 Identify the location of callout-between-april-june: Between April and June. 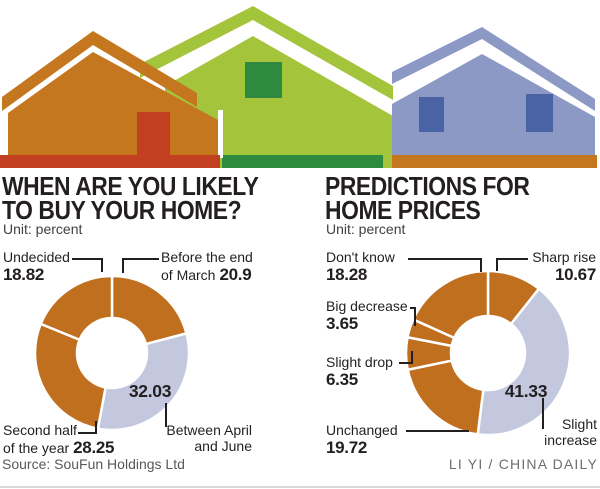
(209, 438).